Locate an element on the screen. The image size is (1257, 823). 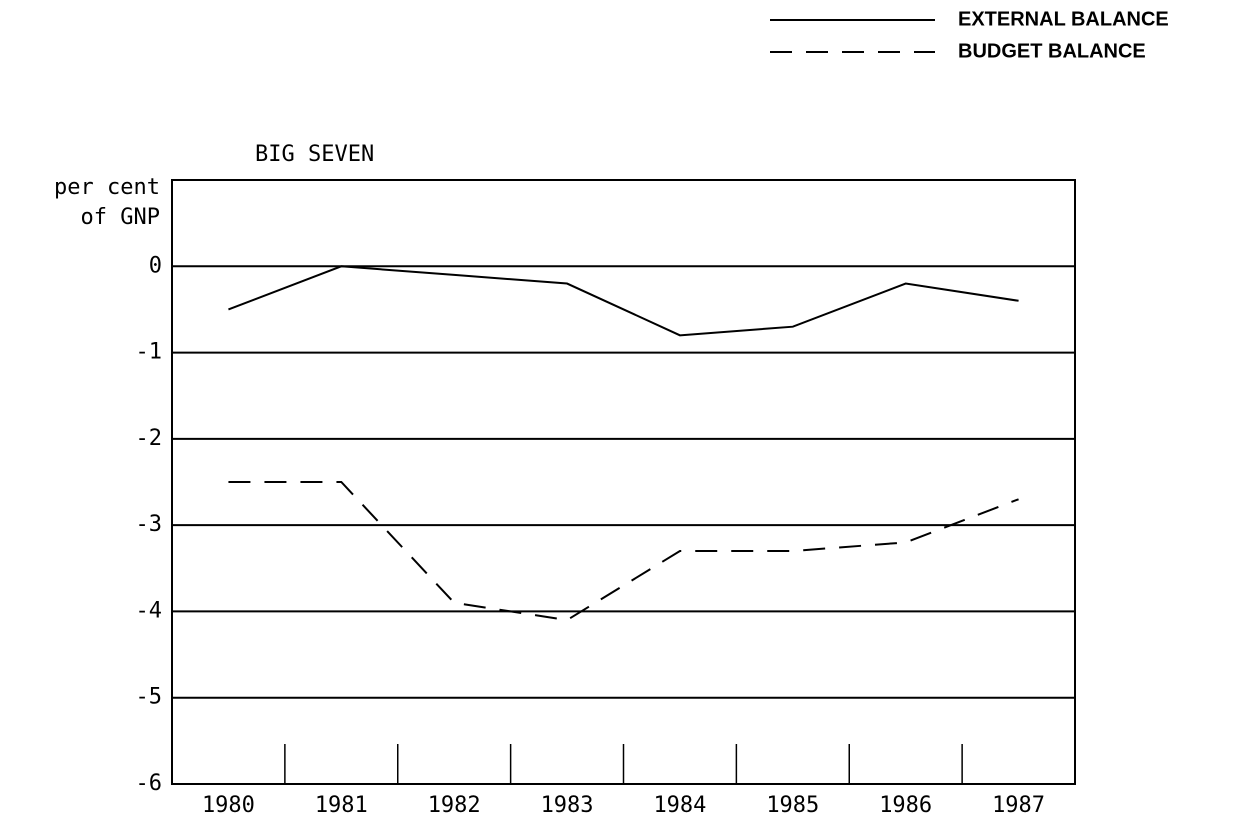
x-tick-label: 1980 is located at coordinates (228, 805).